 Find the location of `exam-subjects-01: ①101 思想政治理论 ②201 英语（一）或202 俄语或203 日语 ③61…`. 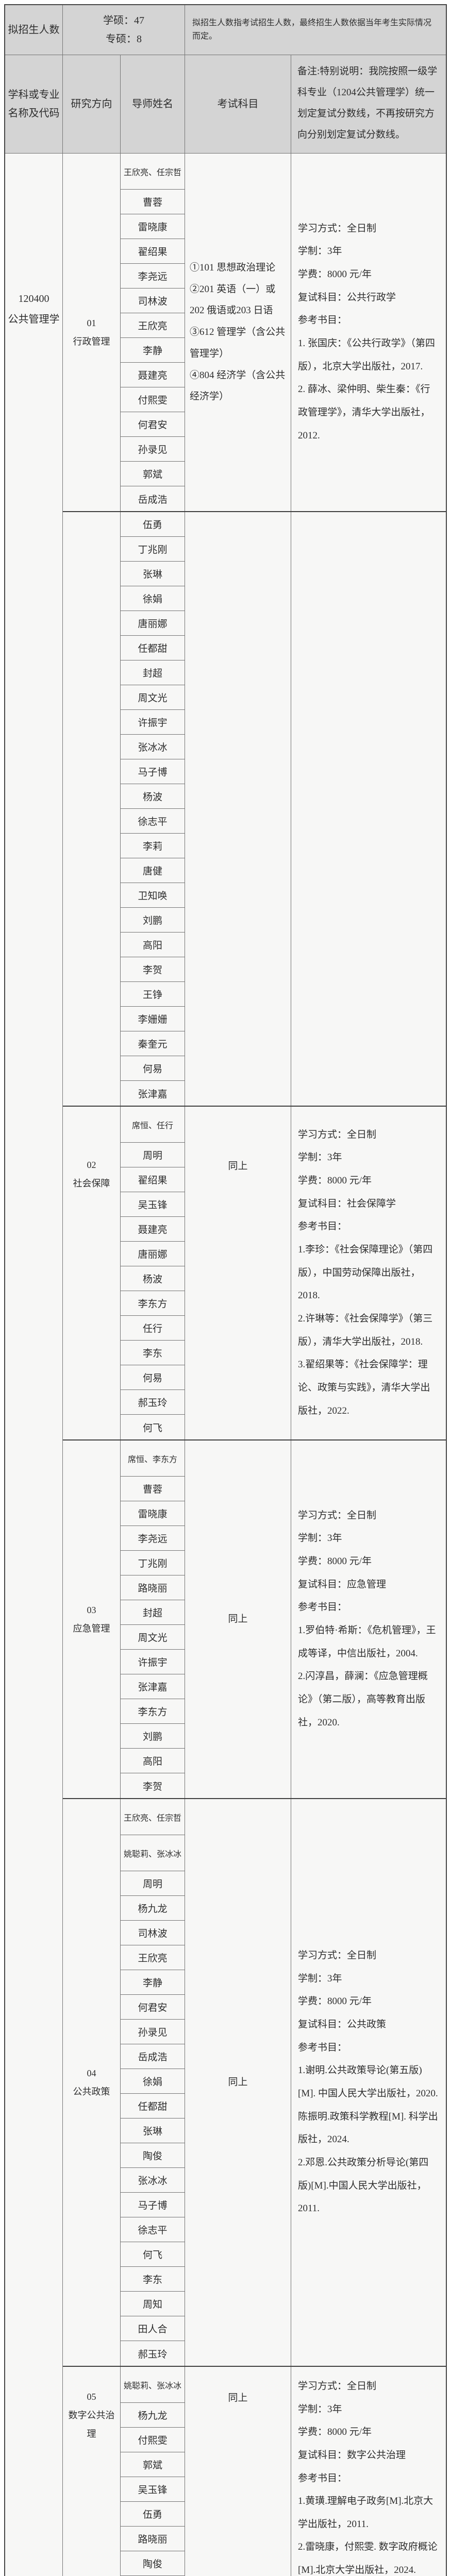

exam-subjects-01: ①101 思想政治理论 ②201 英语（一）或202 俄语或203 日语 ③61… is located at coordinates (238, 332).